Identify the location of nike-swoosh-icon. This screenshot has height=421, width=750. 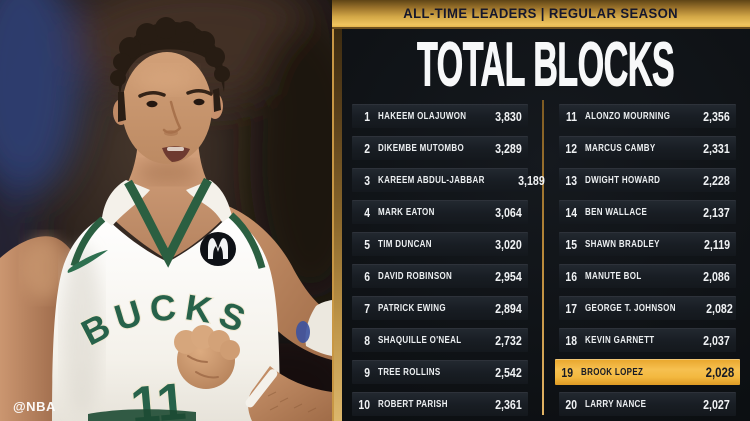
(87, 261).